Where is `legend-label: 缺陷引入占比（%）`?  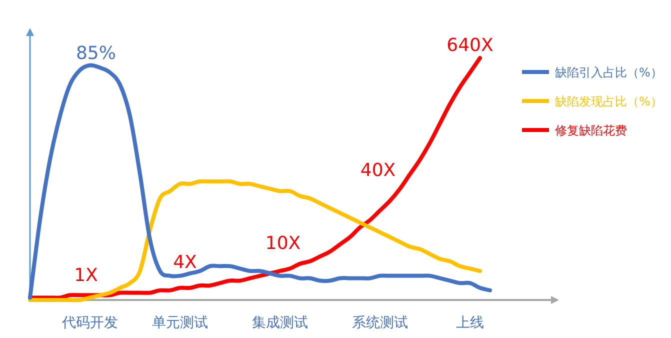 legend-label: 缺陷引入占比（%） is located at coordinates (608, 73).